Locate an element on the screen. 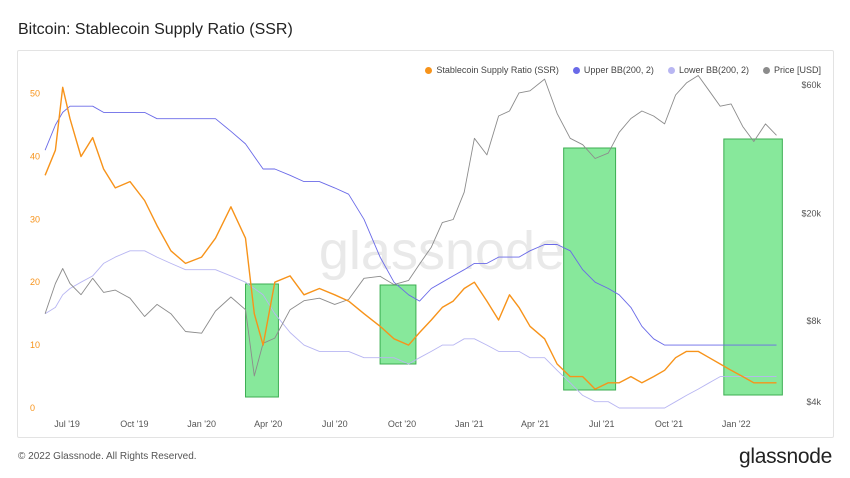  y-right-tick-2: $8k is located at coordinates (813, 321).